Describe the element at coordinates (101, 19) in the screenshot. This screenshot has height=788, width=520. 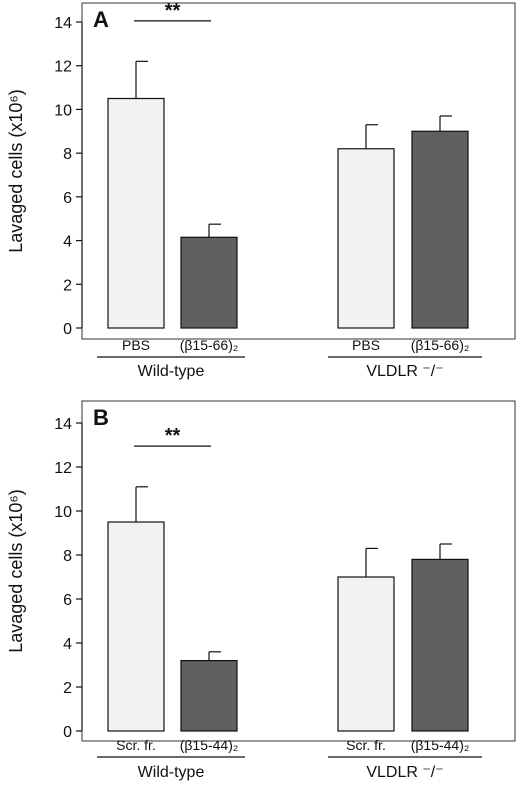
I see `panel-label: A` at that location.